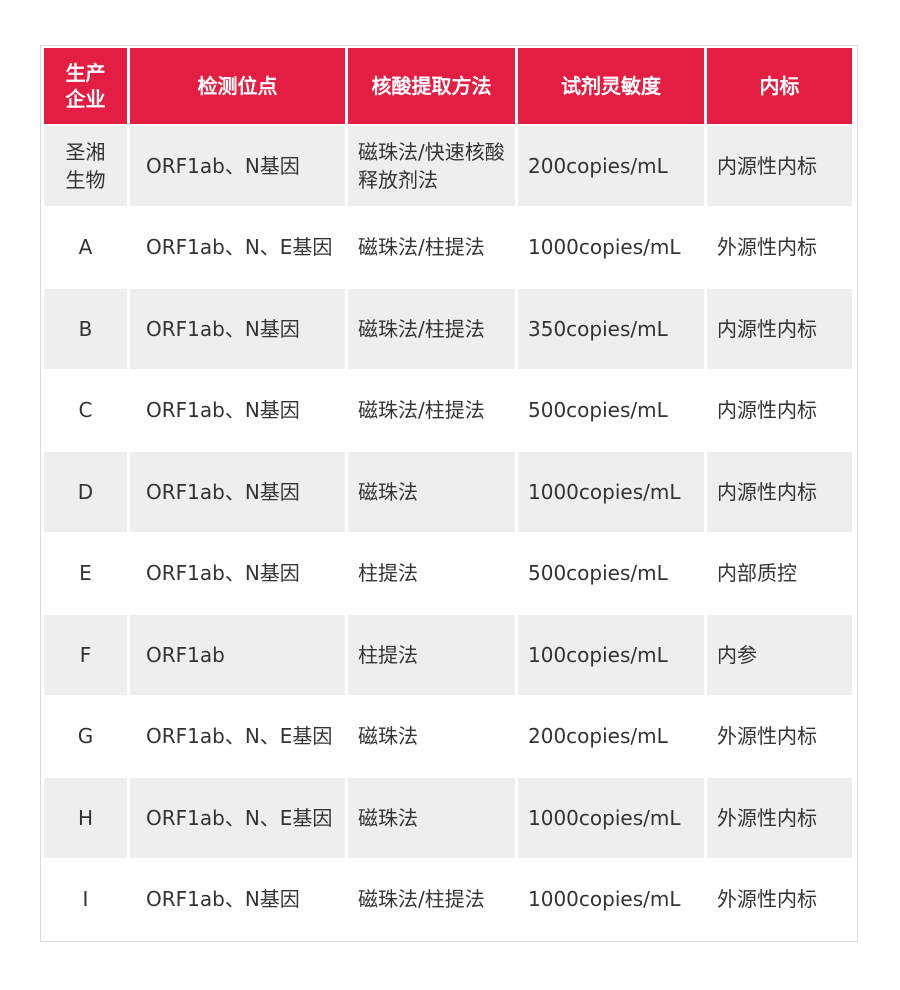  What do you see at coordinates (85, 329) in the screenshot?
I see `cell-company: B` at bounding box center [85, 329].